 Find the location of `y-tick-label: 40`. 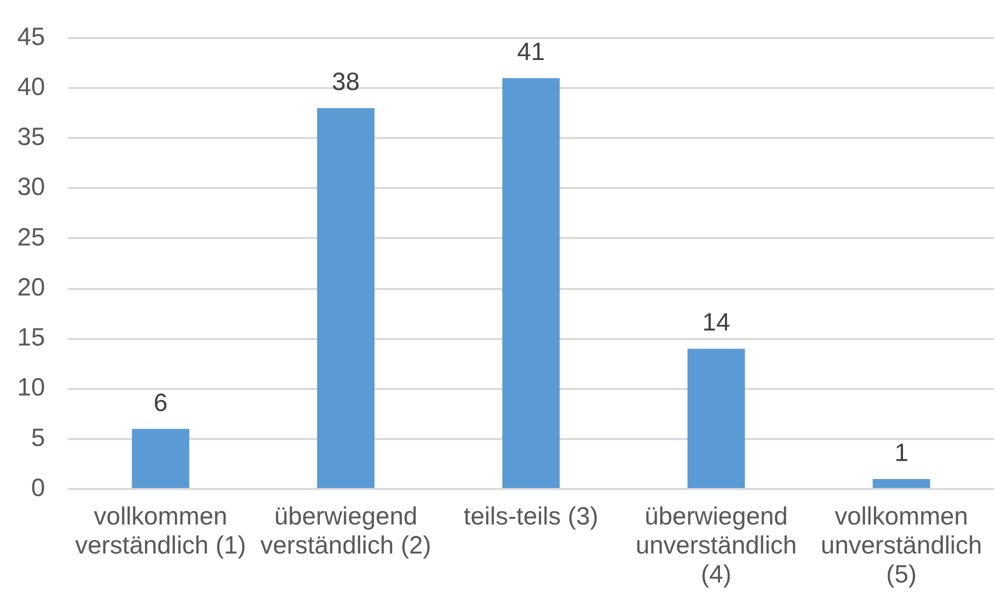

y-tick-label: 40 is located at coordinates (31, 87).